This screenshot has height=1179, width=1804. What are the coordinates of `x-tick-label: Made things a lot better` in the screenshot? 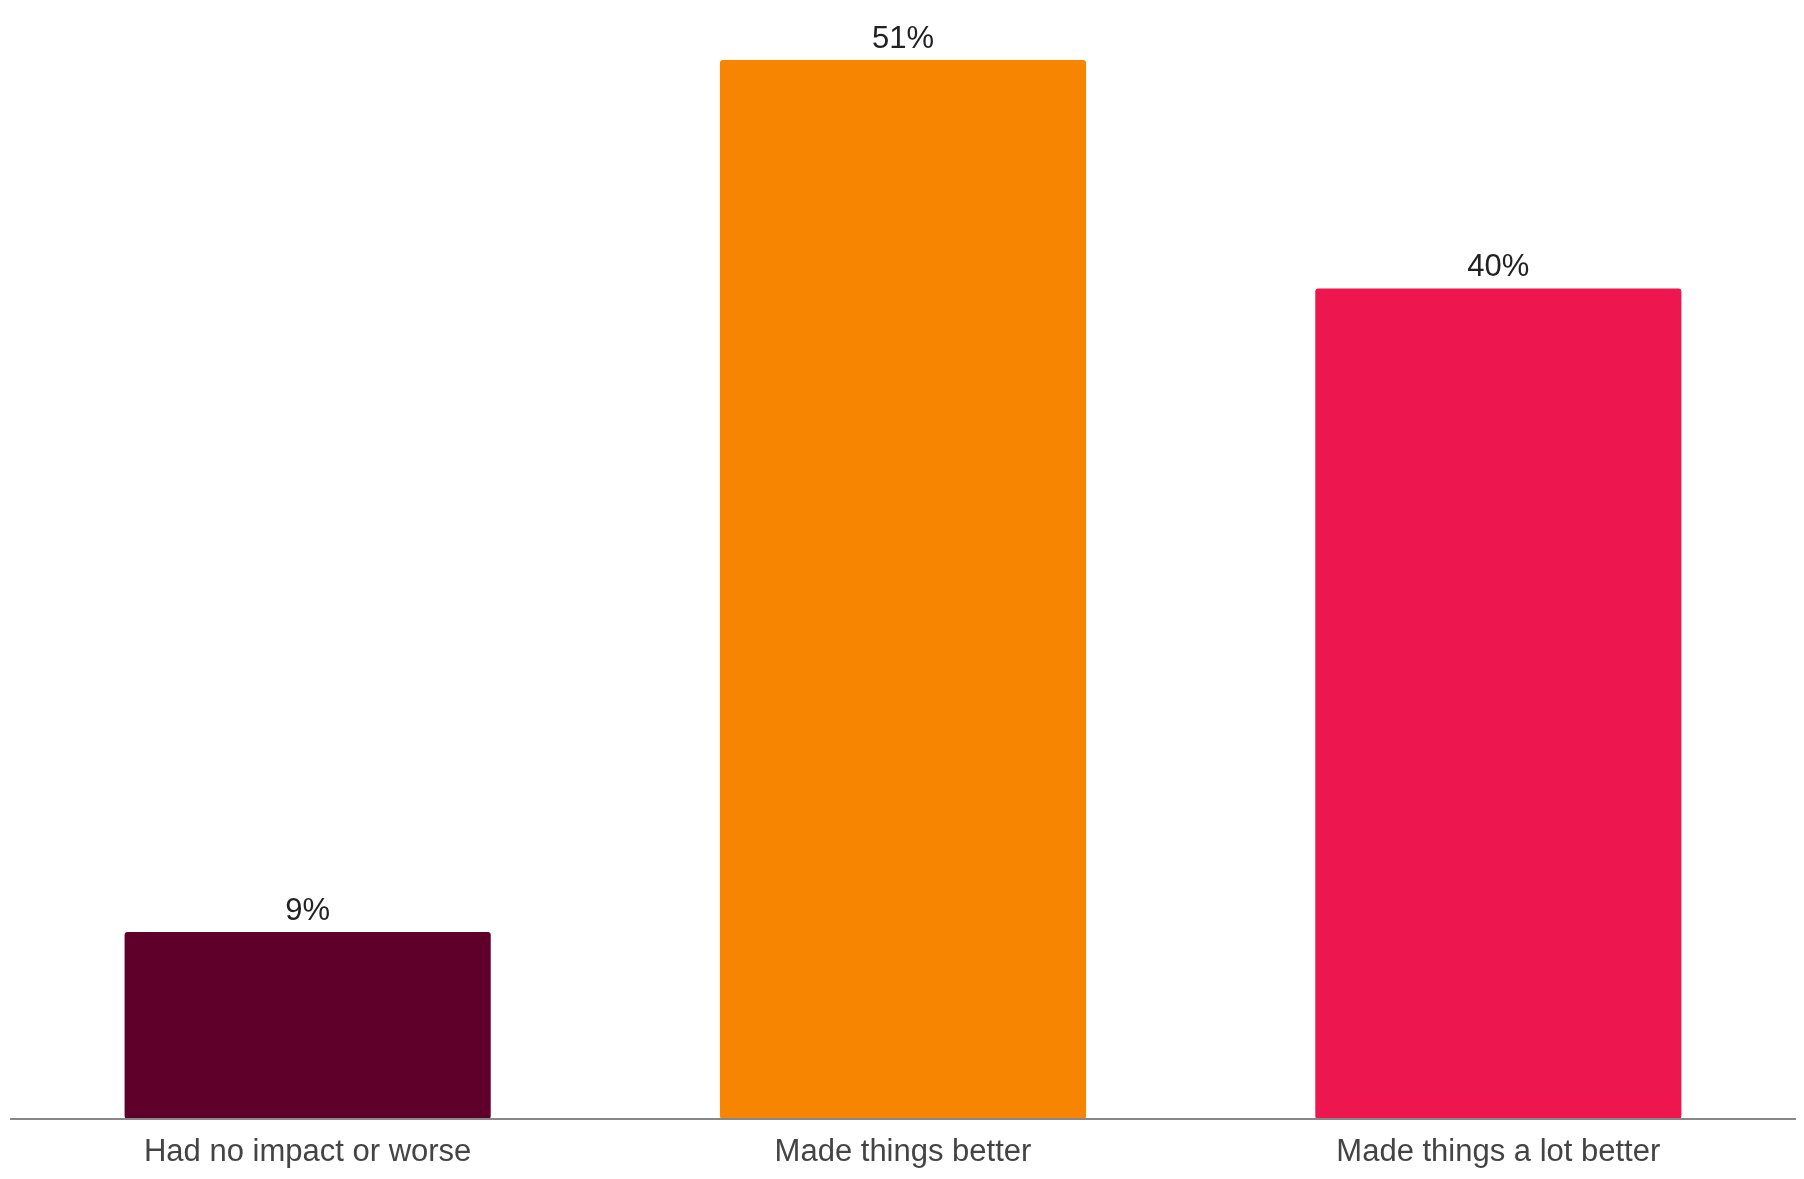 It's located at (1498, 1150).